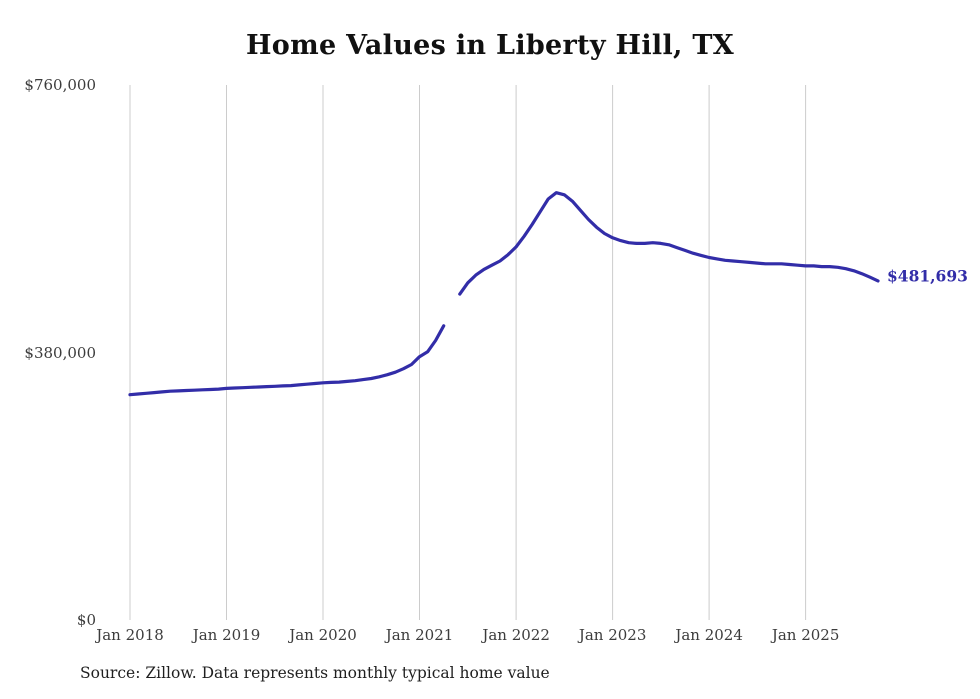 The width and height of the screenshot is (980, 699). Describe the element at coordinates (805, 635) in the screenshot. I see `x-axis-tick-label: Jan 2025` at that location.